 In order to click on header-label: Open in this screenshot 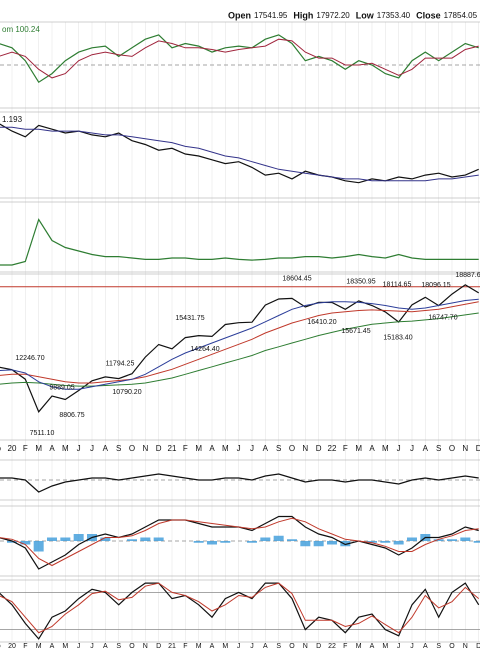, I will do `click(239, 15)`.